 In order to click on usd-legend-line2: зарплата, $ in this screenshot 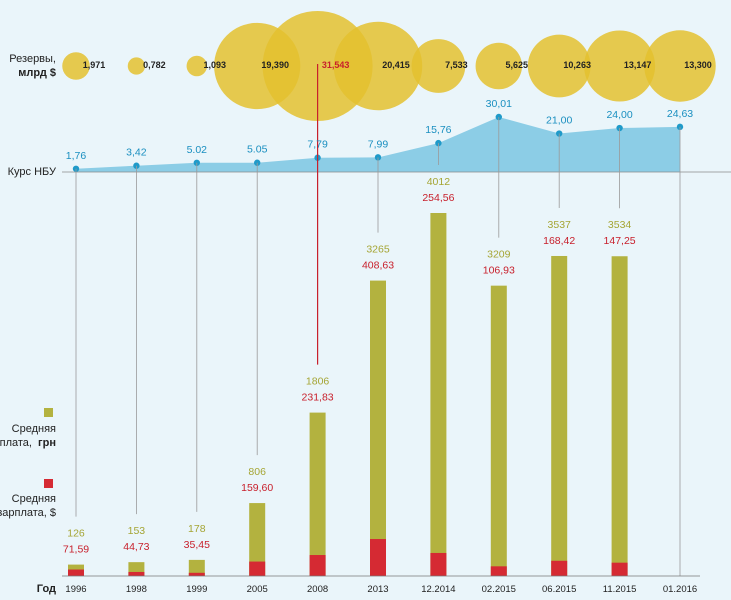, I will do `click(28, 513)`.